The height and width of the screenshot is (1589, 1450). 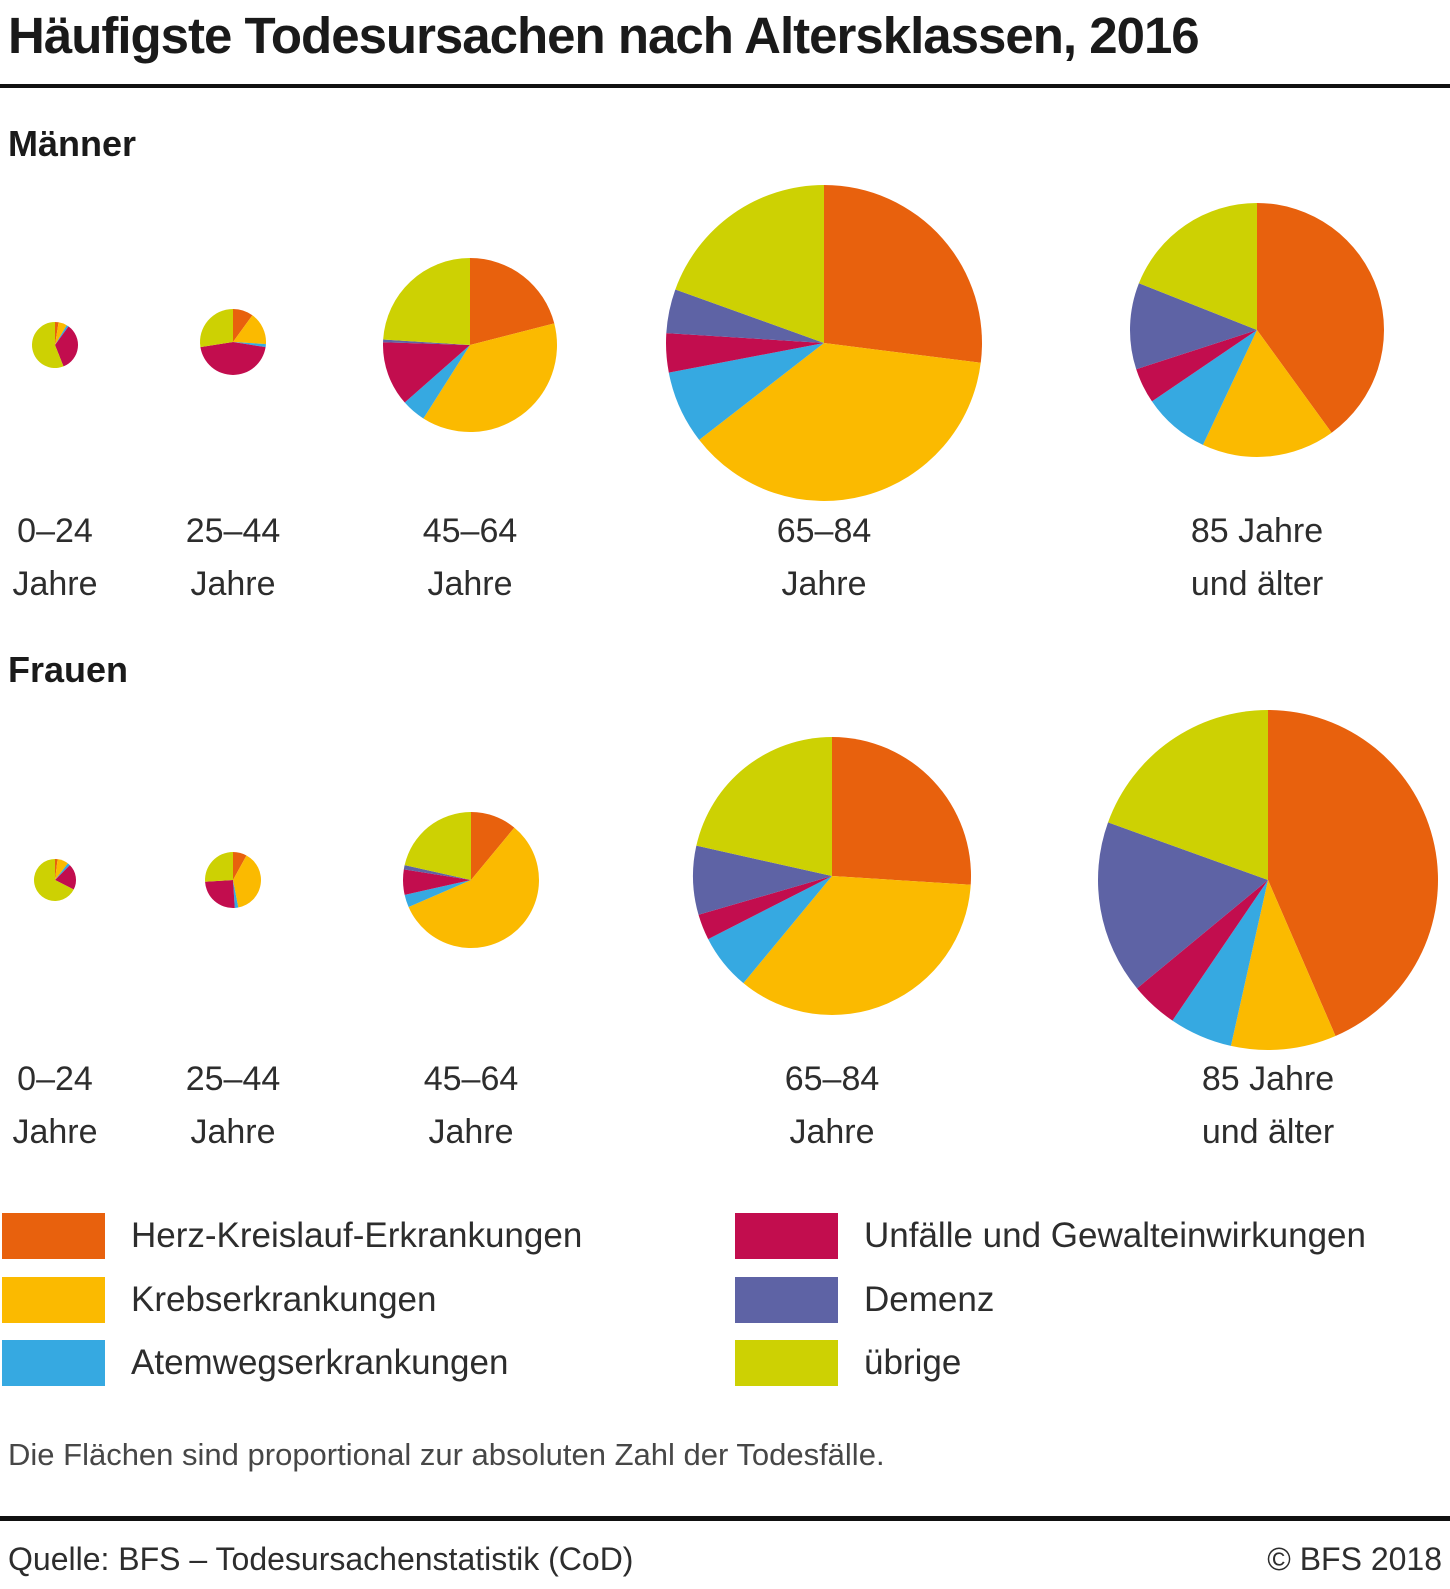 I want to click on section-label-women: Frauen, so click(x=68, y=669).